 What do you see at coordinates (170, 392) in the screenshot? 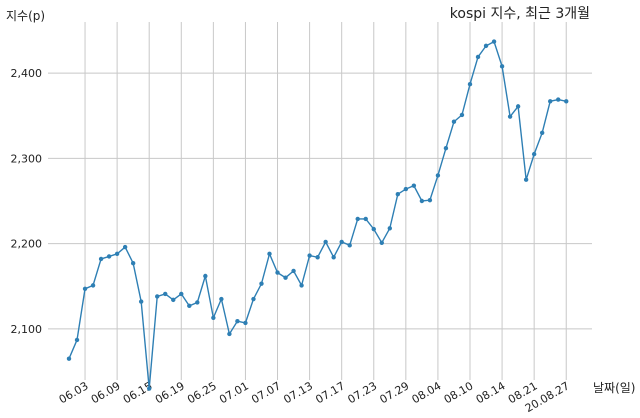
I see `x-tick-label: 06.19` at bounding box center [170, 392].